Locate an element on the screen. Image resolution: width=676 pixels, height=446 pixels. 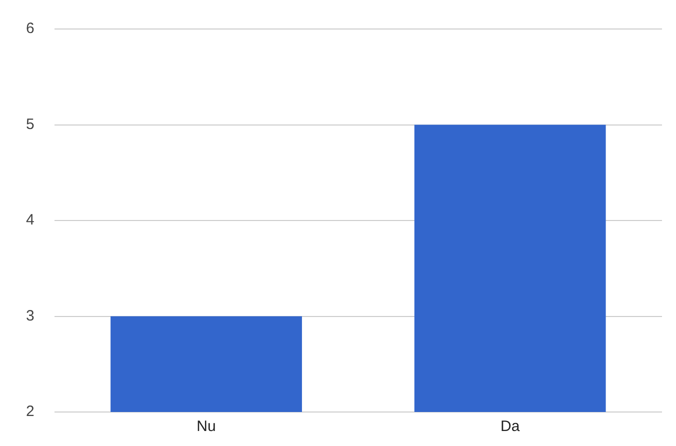
y-tick-label: 5 is located at coordinates (30, 124).